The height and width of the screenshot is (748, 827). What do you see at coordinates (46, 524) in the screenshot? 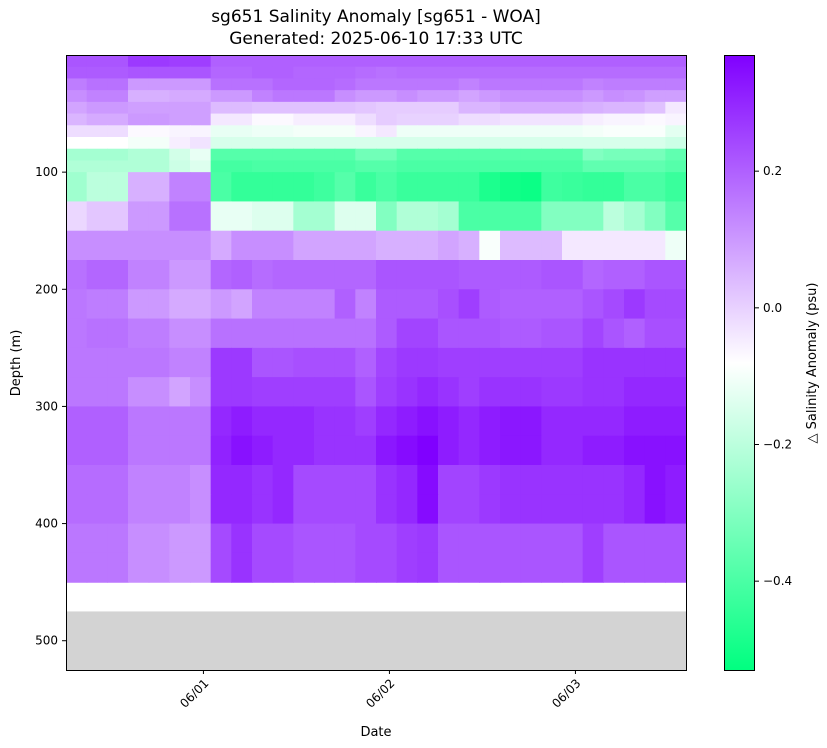
I see `y-tick-label: 400` at bounding box center [46, 524].